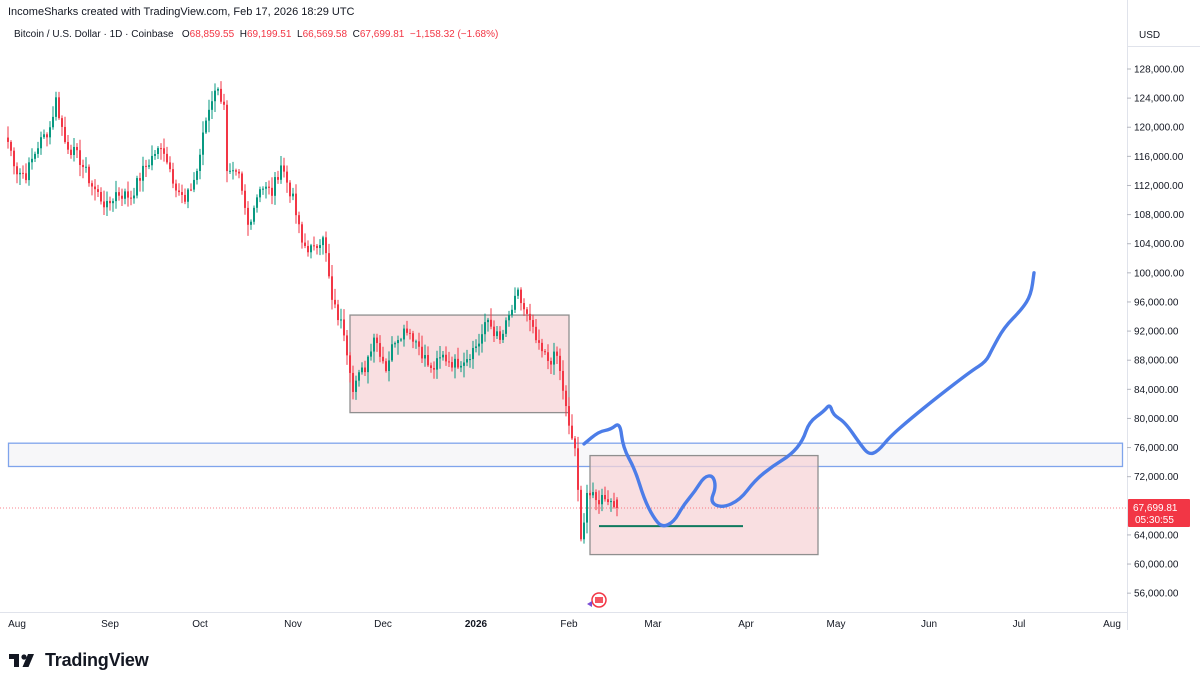  What do you see at coordinates (382, 34) in the screenshot?
I see `close-value: 67,699.81` at bounding box center [382, 34].